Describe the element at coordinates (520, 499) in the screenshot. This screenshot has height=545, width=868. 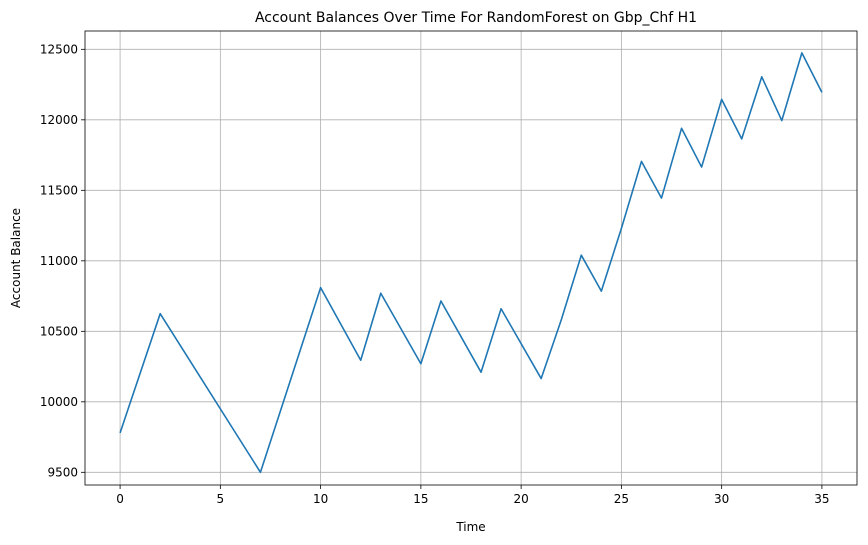
I see `x-tick-label: 20` at that location.